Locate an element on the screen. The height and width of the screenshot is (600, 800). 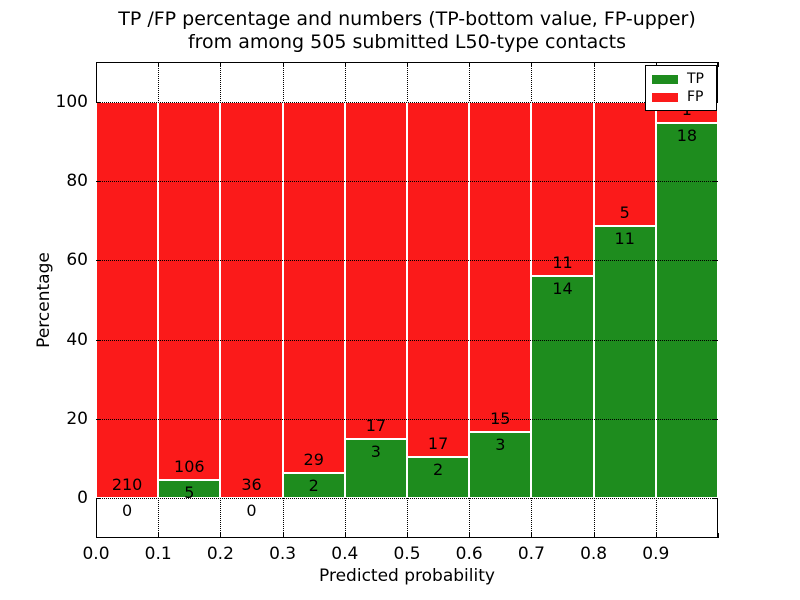
x-tick-label: 0.1 is located at coordinates (158, 554).